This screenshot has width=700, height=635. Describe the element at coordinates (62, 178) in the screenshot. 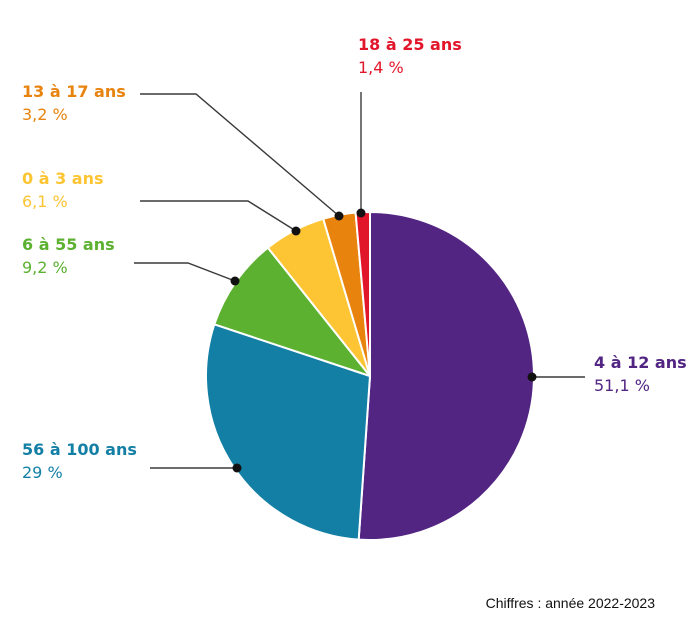

I see `slice-label: 0 à 3 ans` at that location.